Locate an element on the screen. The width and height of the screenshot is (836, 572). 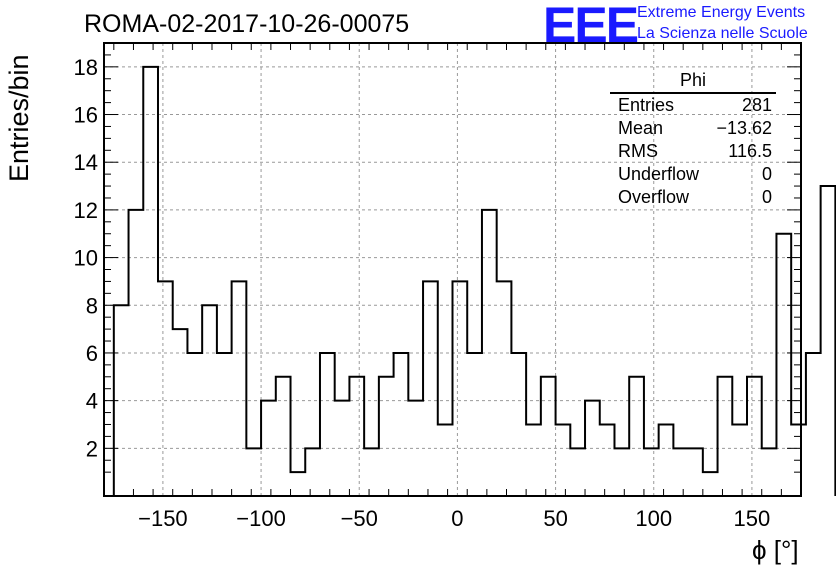
chart-title: ROMA-02-2017-10-26-00075 is located at coordinates (247, 24).